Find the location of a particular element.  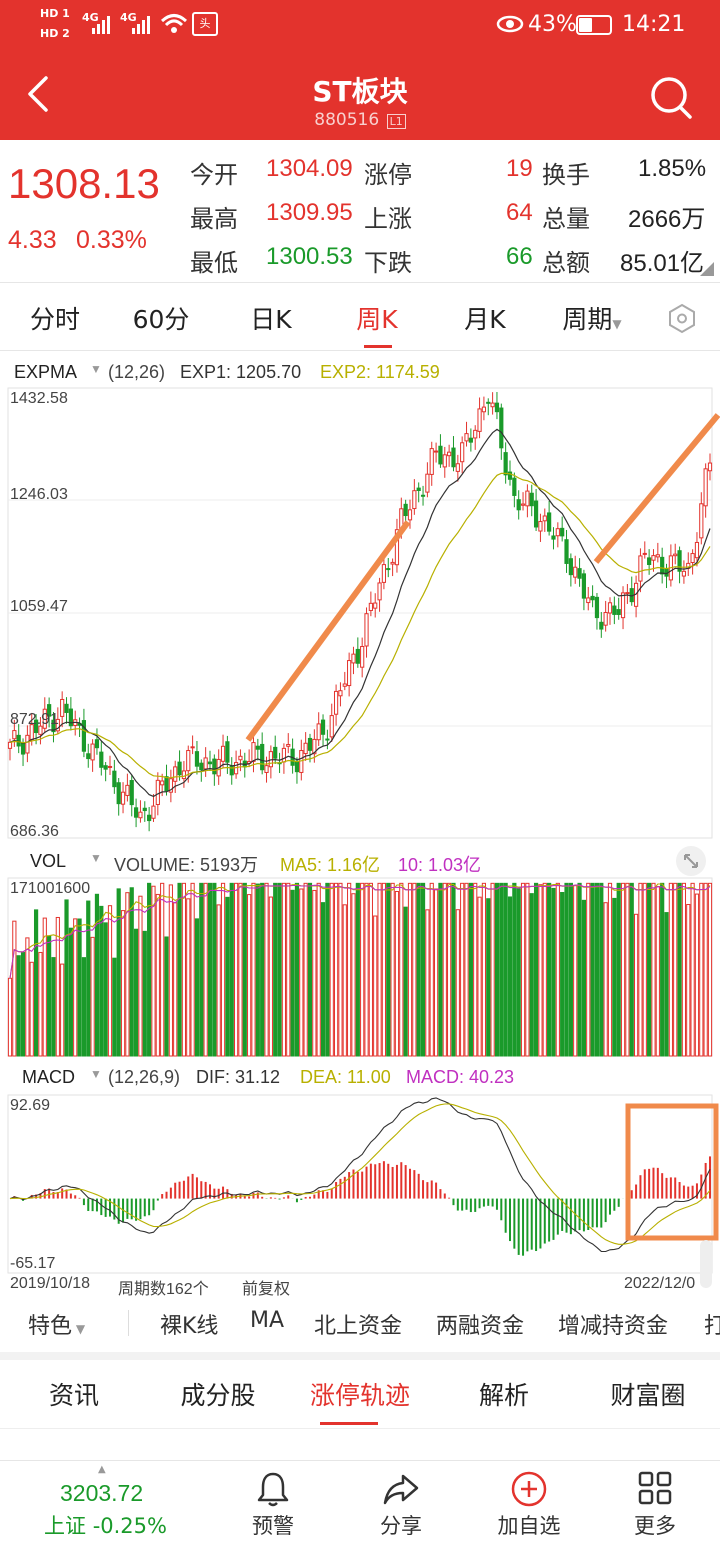

nav-alert: 预警 is located at coordinates (273, 1505).